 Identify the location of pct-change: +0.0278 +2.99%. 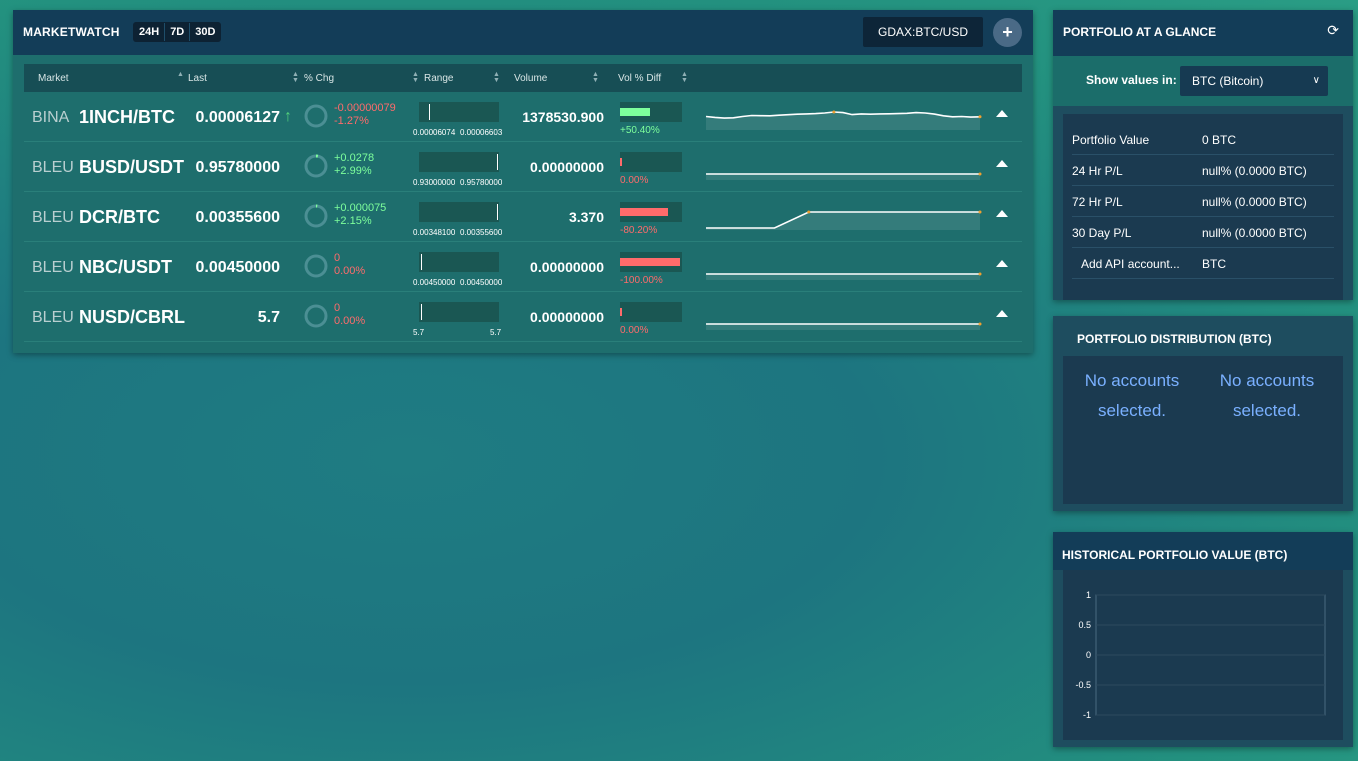
(354, 165).